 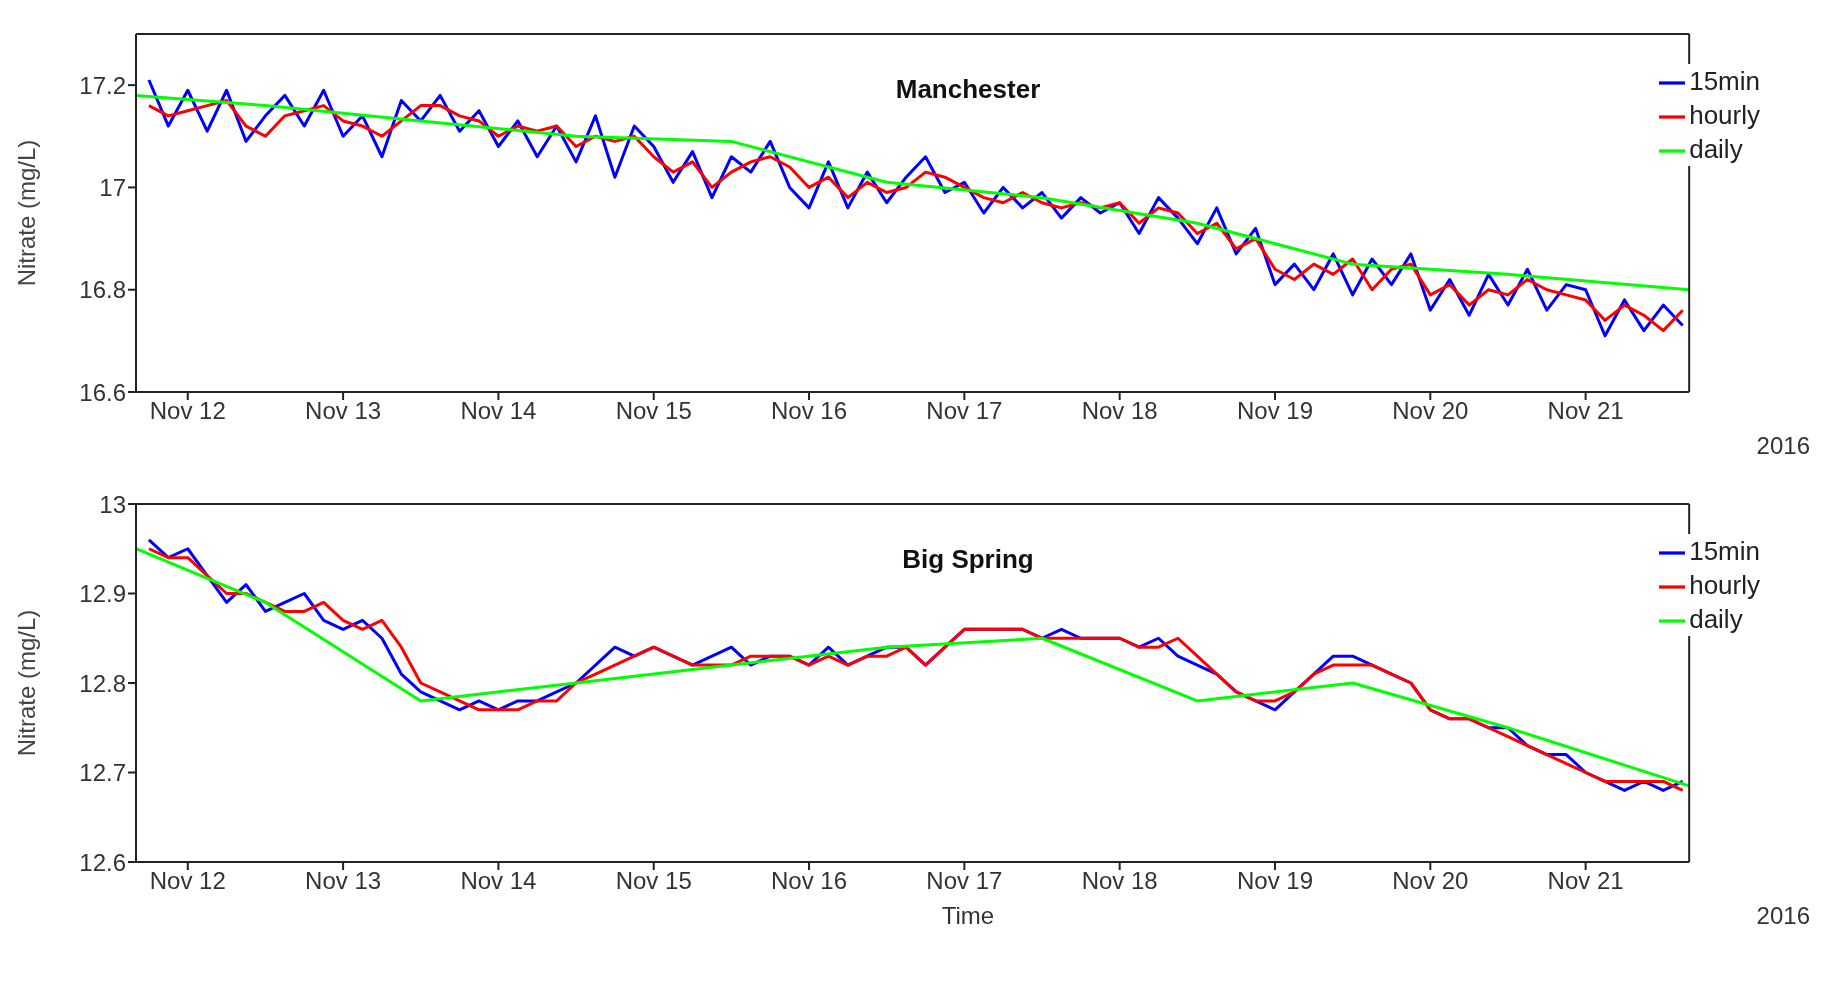 What do you see at coordinates (102, 85) in the screenshot?
I see `y-tick-label: 17.2` at bounding box center [102, 85].